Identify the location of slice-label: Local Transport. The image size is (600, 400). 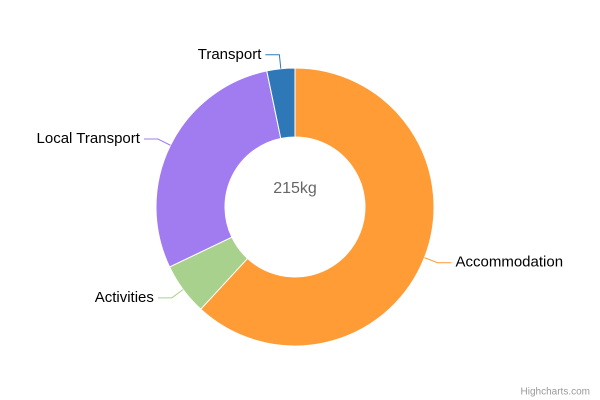
(89, 138).